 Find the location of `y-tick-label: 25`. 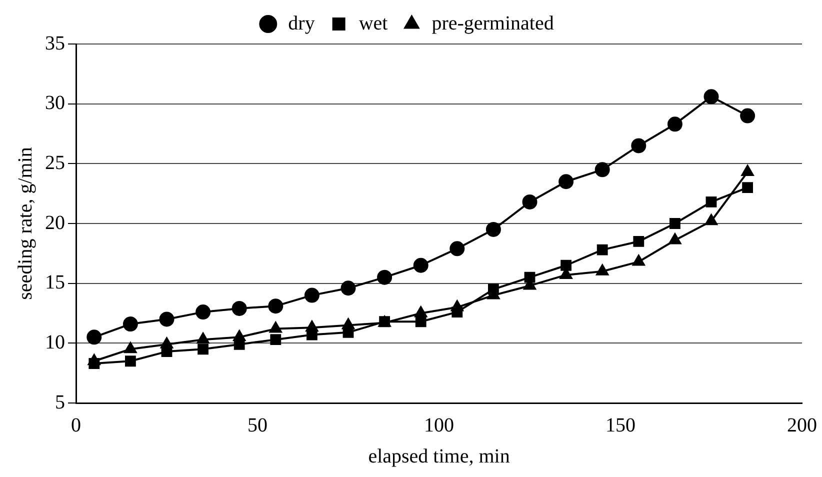

y-tick-label: 25 is located at coordinates (55, 163).